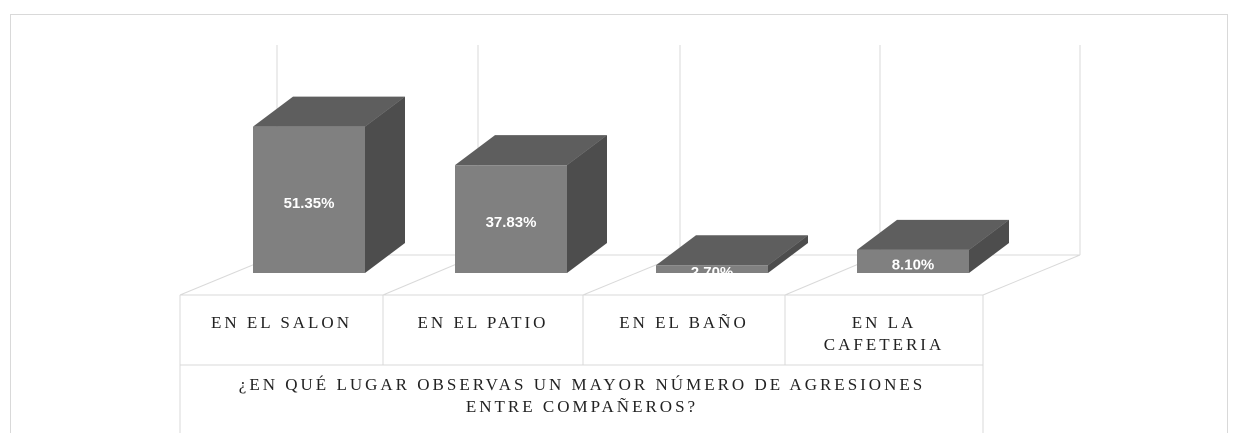 The image size is (1238, 433). I want to click on data-label: 8.10%, so click(913, 264).